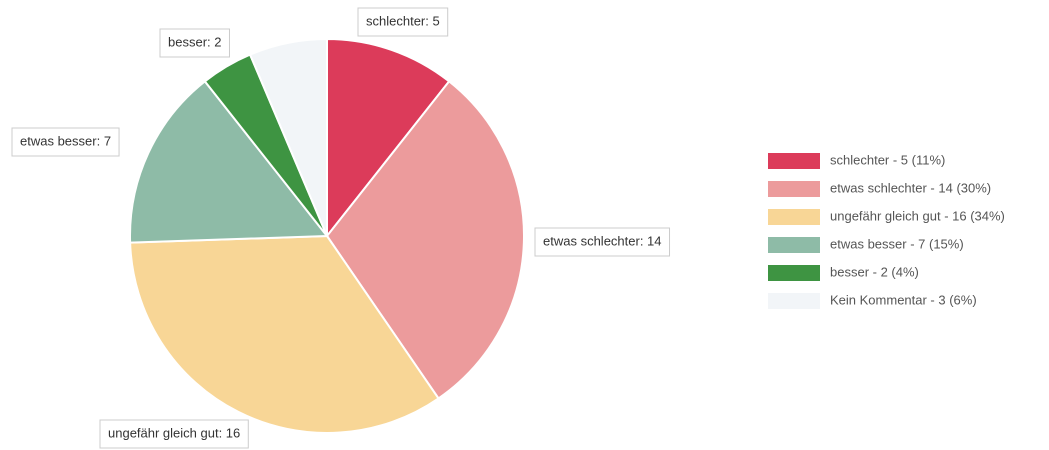 Image resolution: width=1049 pixels, height=450 pixels. I want to click on data-label: besser: 2, so click(194, 41).